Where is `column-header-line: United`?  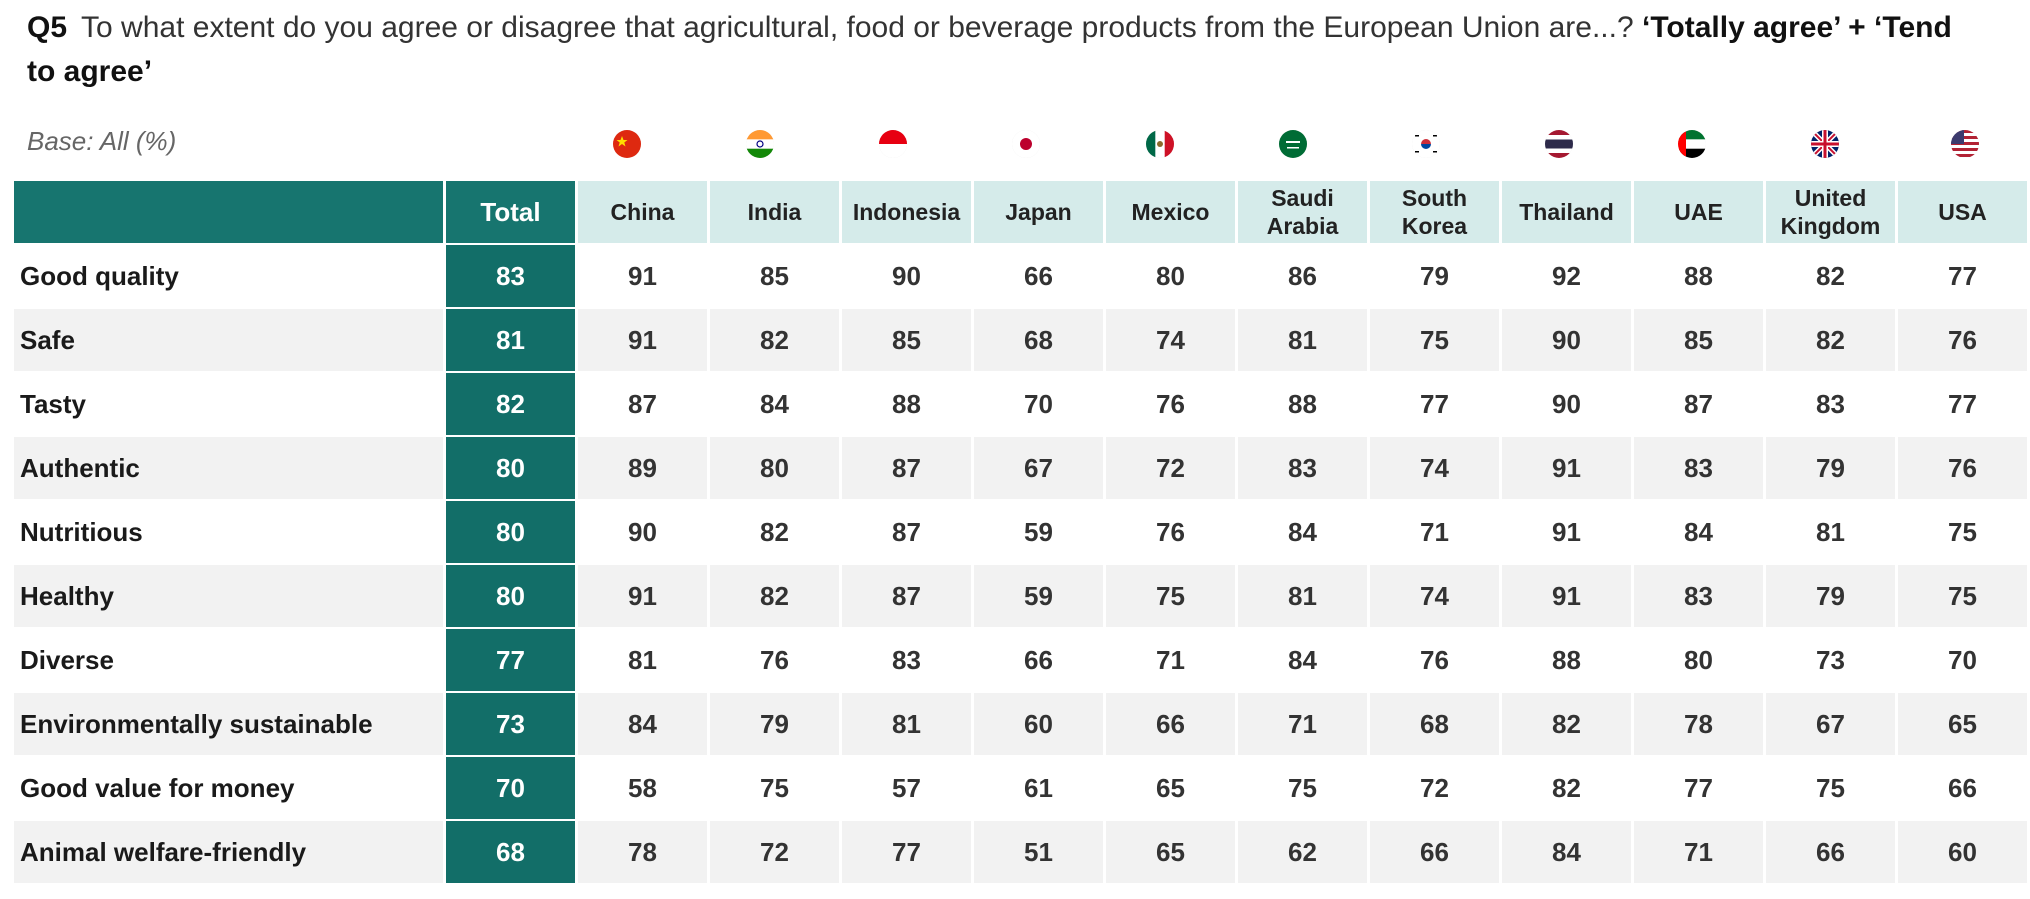 column-header-line: United is located at coordinates (1830, 198).